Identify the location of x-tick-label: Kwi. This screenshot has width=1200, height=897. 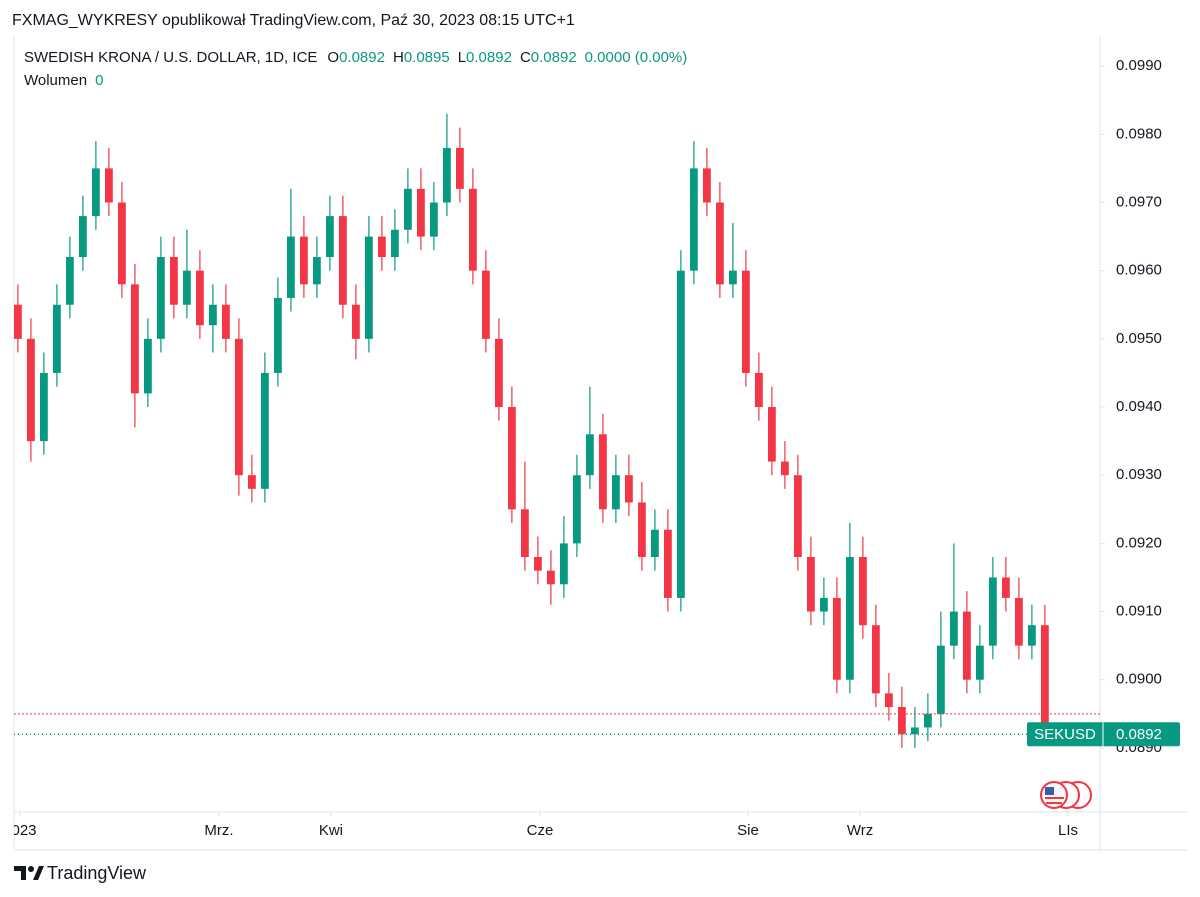
(331, 830).